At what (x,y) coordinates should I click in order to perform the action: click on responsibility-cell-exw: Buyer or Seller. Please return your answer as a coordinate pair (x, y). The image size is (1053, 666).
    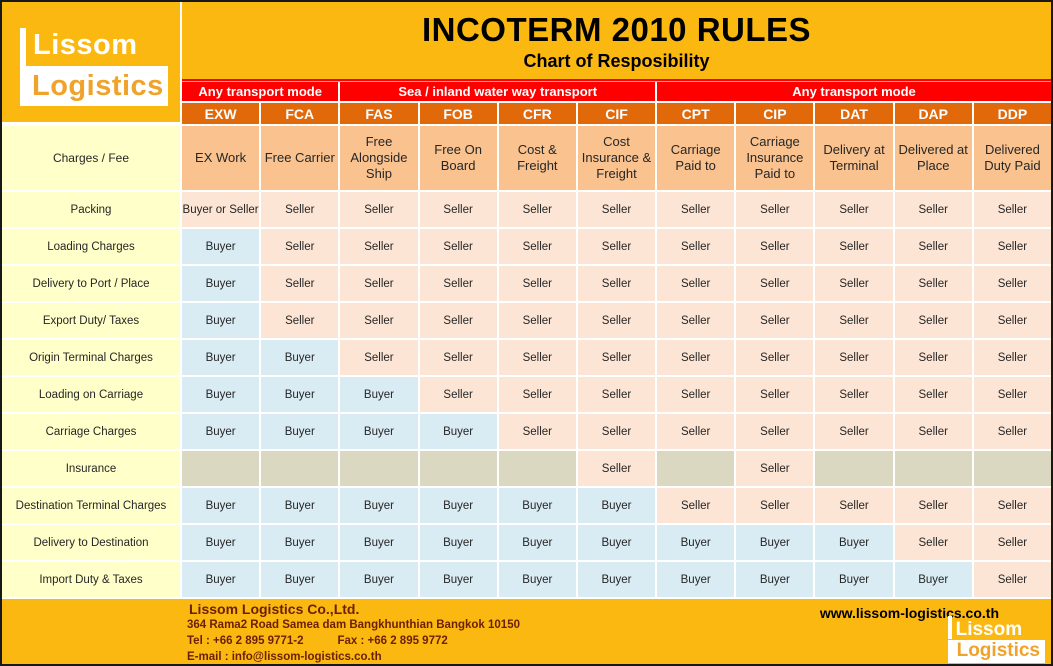
    Looking at the image, I should click on (221, 209).